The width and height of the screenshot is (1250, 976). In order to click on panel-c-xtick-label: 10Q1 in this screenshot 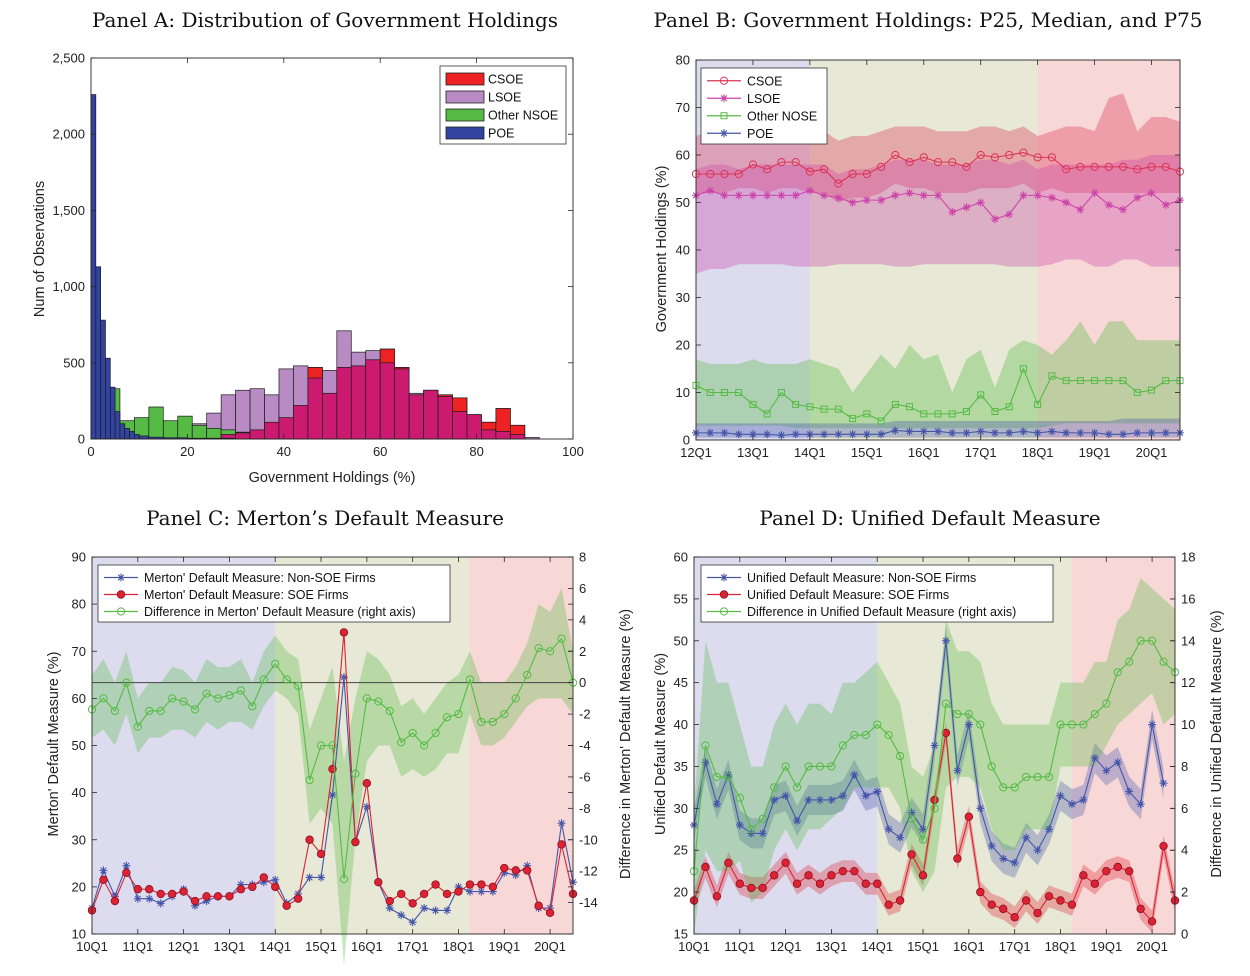, I will do `click(92, 946)`.